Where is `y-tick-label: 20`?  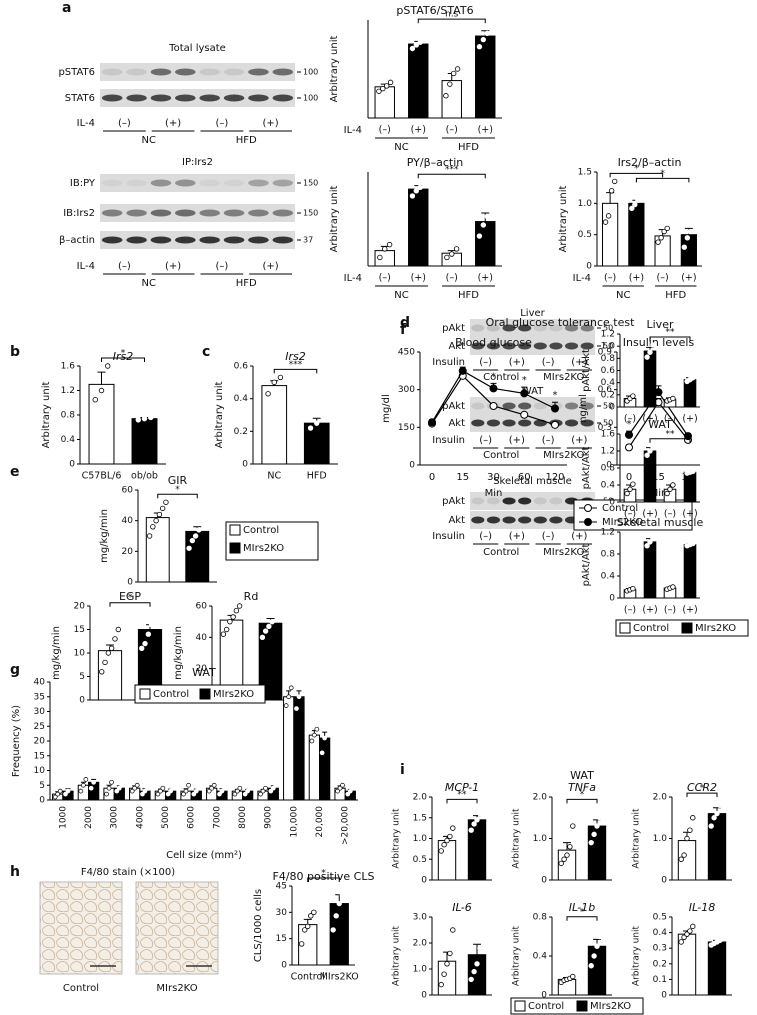 y-tick-label: 20 is located at coordinates (128, 552).